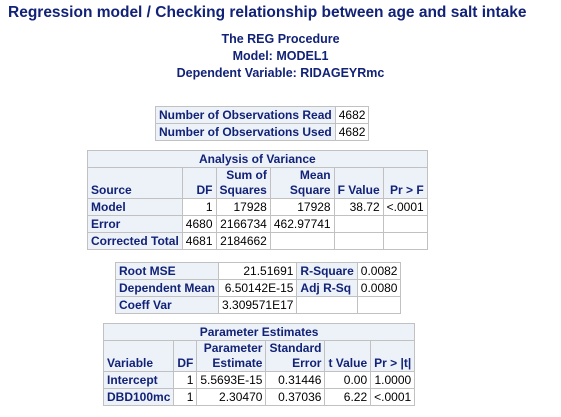  I want to click on ss-cell: 17928, so click(243, 207).